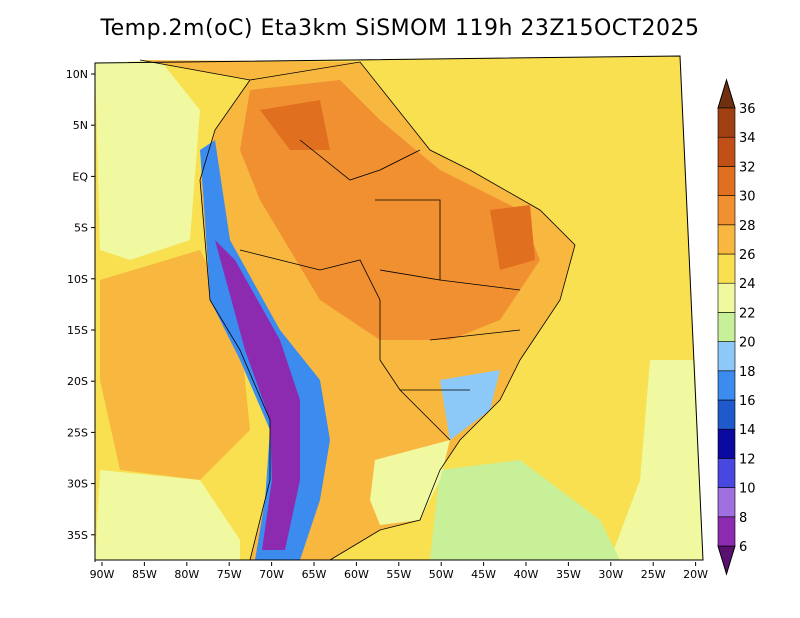 This screenshot has width=800, height=618. What do you see at coordinates (726, 560) in the screenshot?
I see `colorbar-min-triangle` at bounding box center [726, 560].